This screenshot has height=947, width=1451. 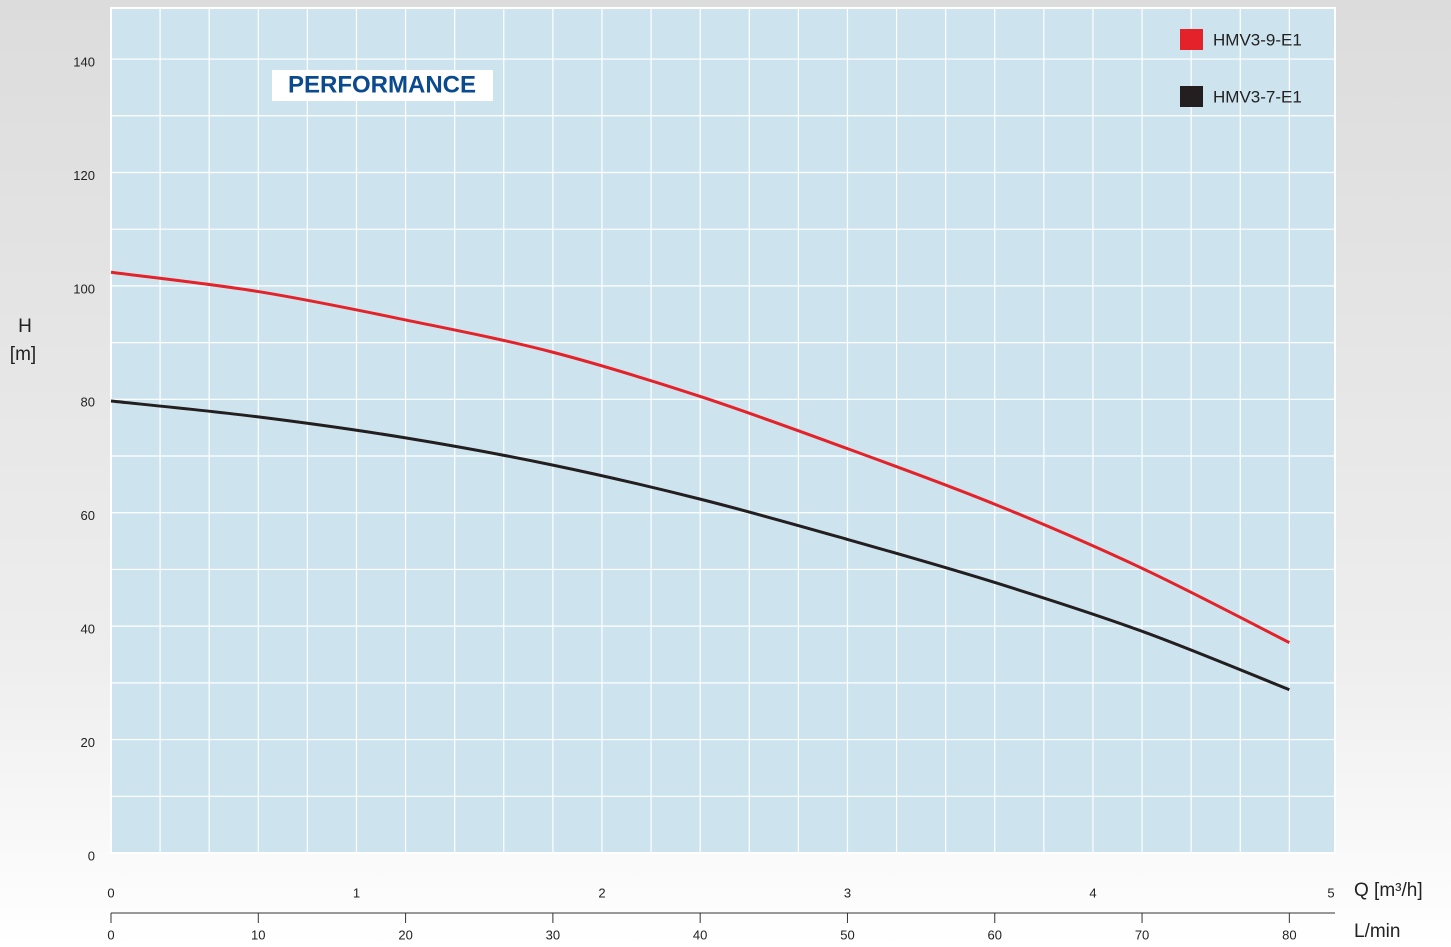 What do you see at coordinates (1289, 934) in the screenshot?
I see `x-tick-label: 80` at bounding box center [1289, 934].